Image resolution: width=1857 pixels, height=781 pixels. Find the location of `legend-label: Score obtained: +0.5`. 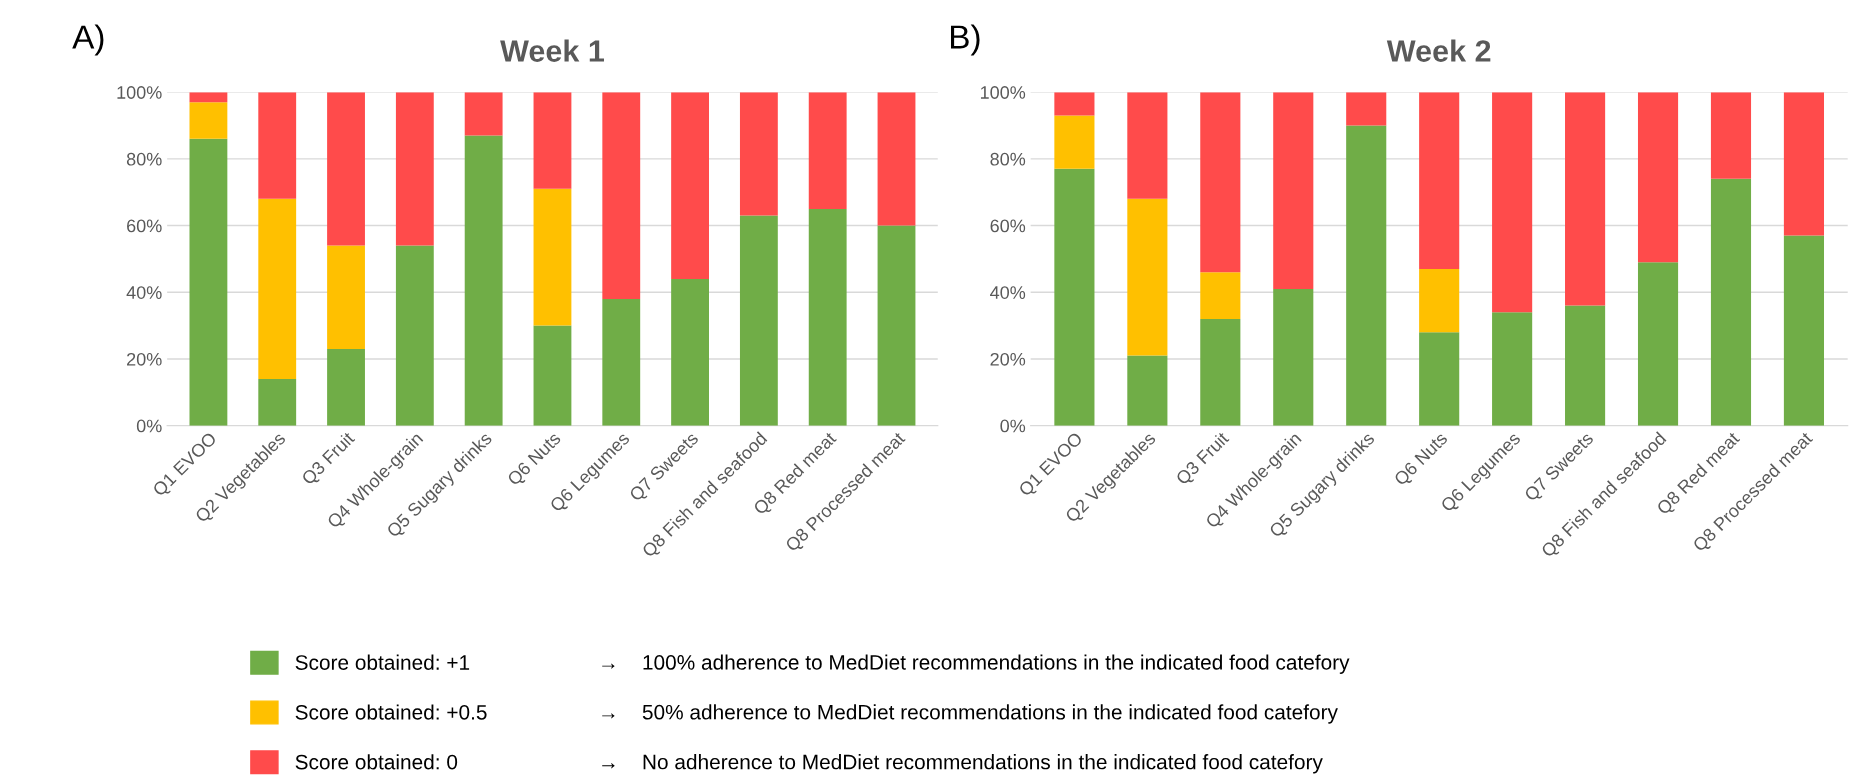

legend-label: Score obtained: +0.5 is located at coordinates (391, 712).